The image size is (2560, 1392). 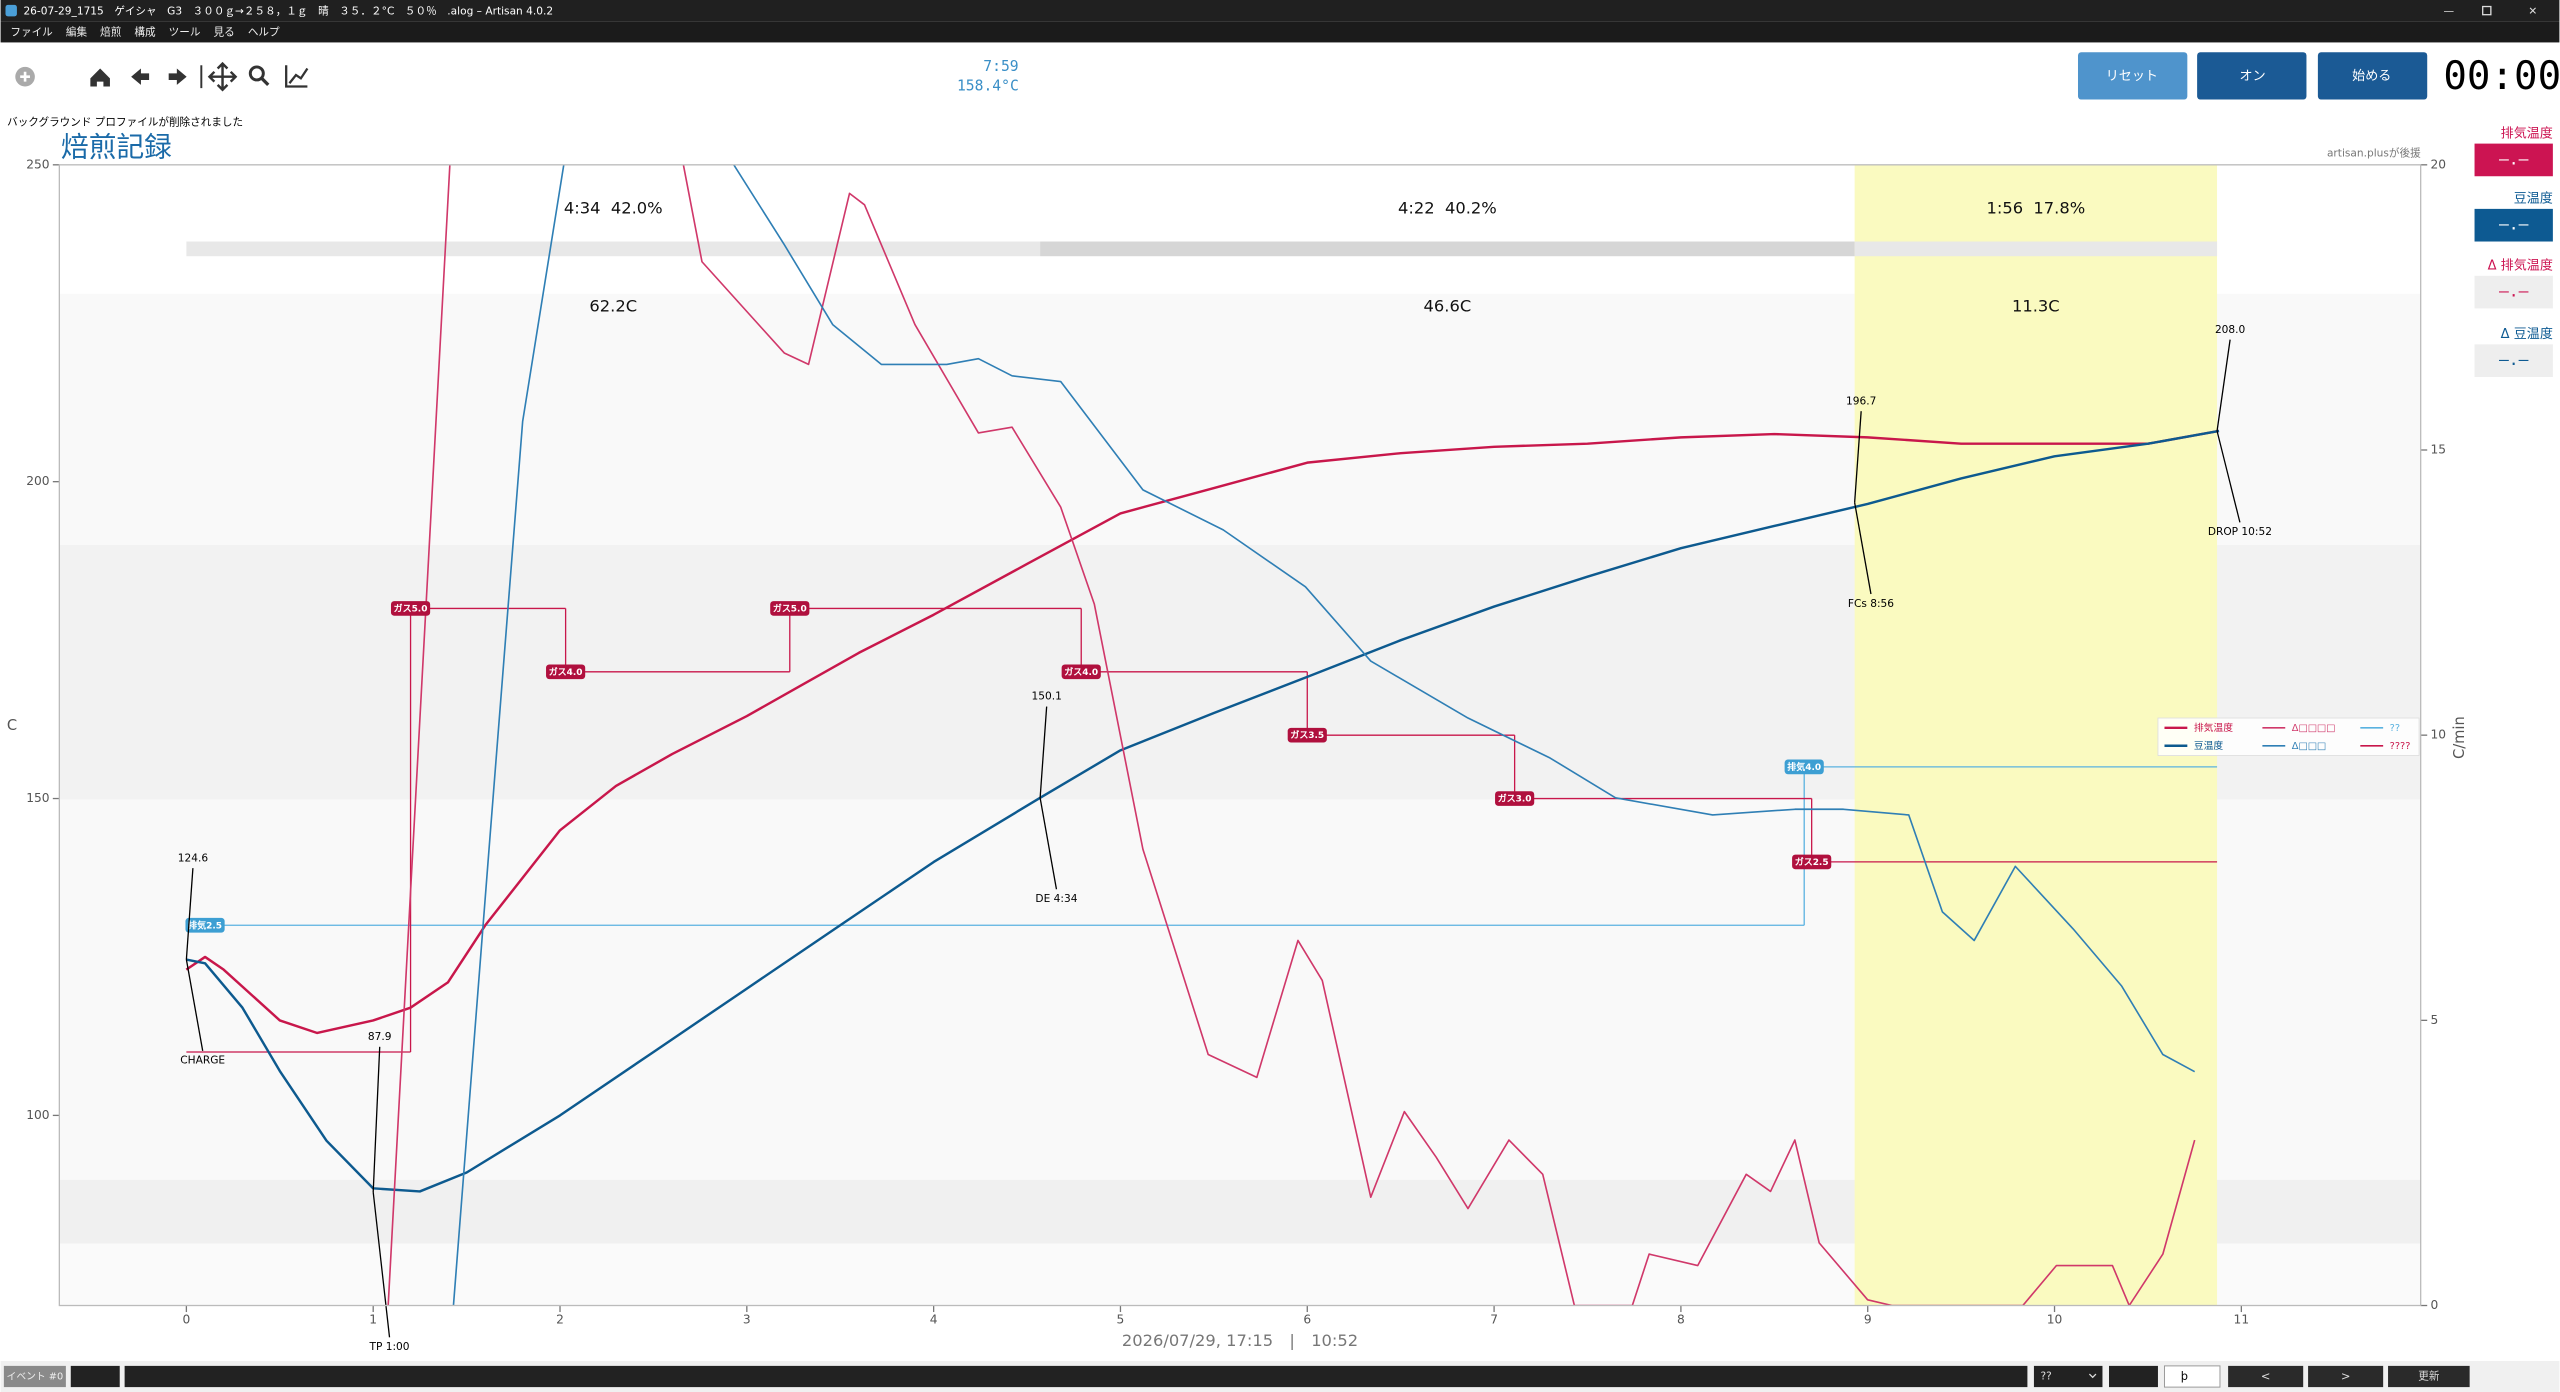 I want to click on y2-tick-label: 15, so click(x=2438, y=449).